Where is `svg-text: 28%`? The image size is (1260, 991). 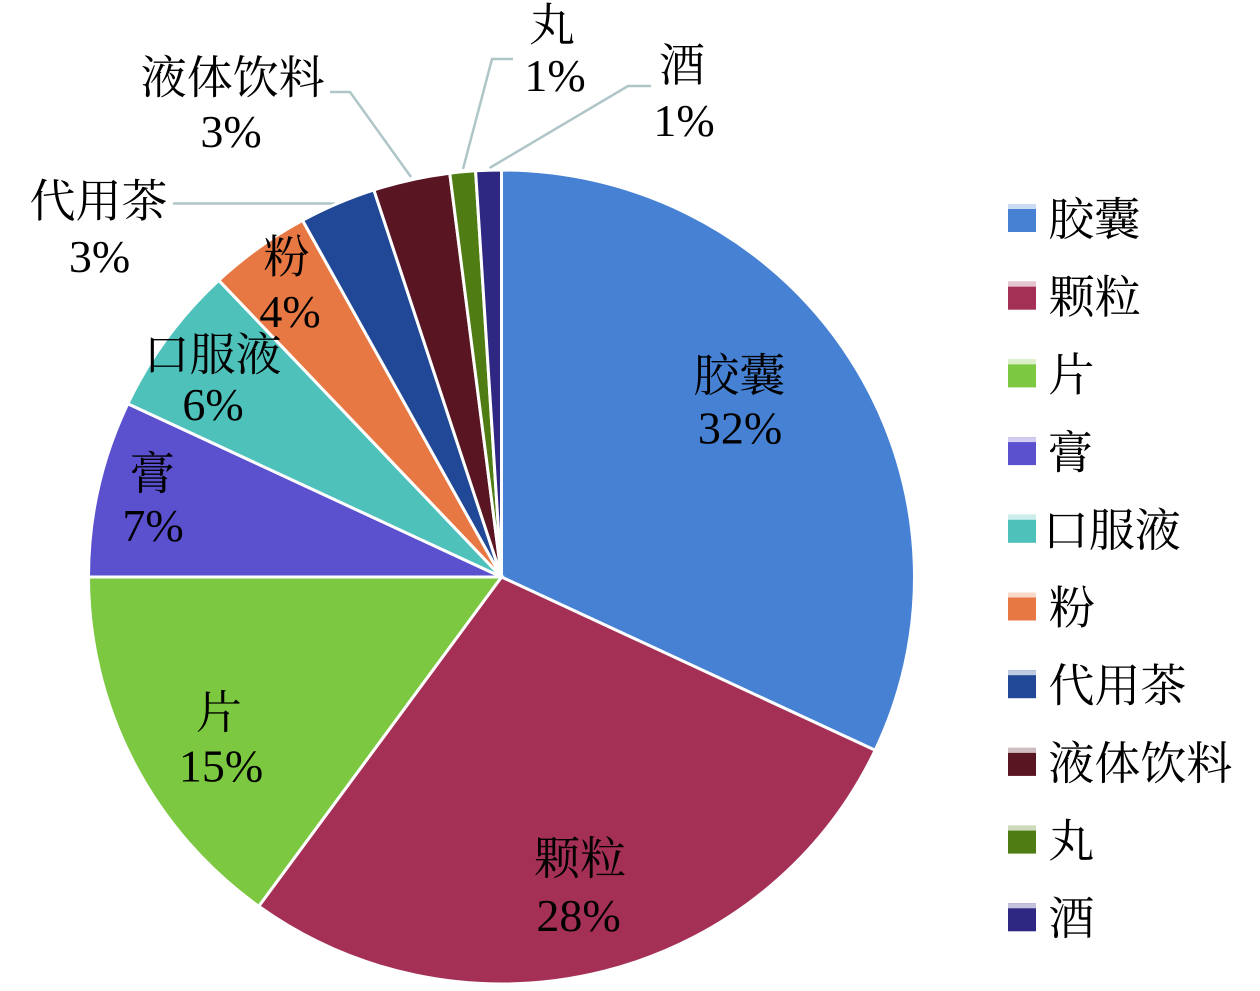 svg-text: 28% is located at coordinates (578, 915).